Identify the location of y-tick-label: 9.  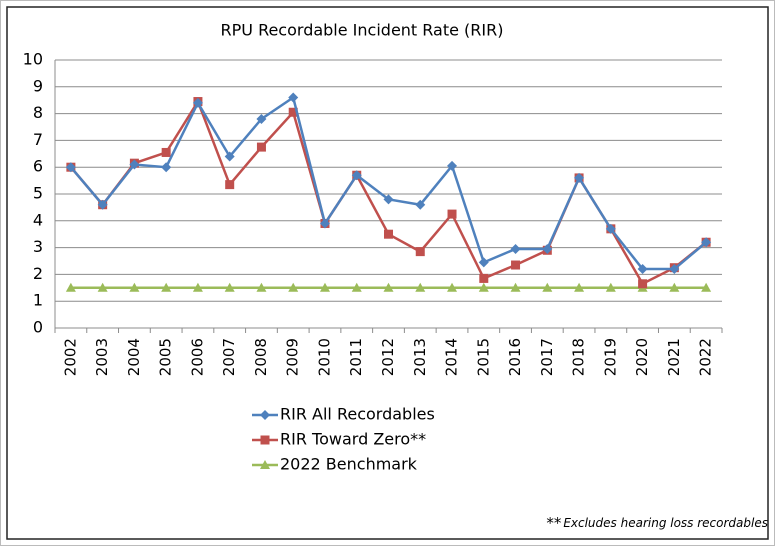
(38, 85).